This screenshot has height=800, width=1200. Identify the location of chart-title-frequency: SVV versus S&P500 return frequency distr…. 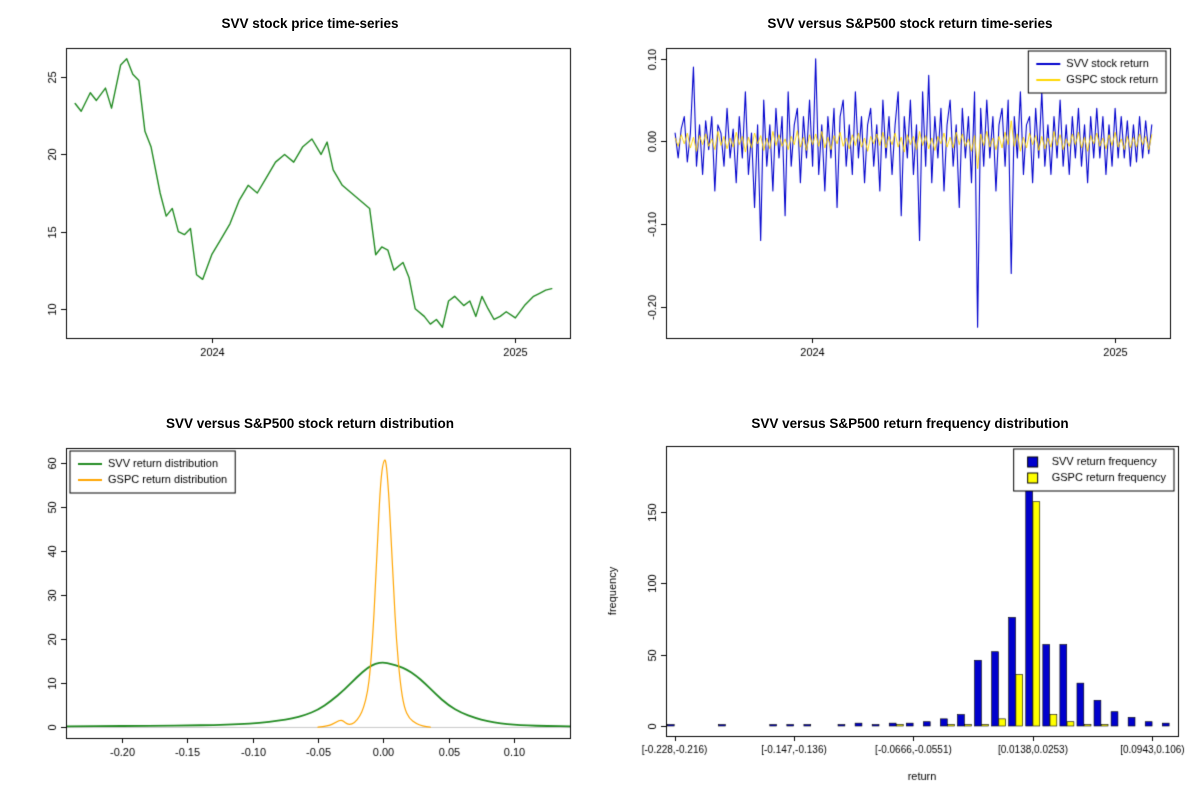
(910, 423).